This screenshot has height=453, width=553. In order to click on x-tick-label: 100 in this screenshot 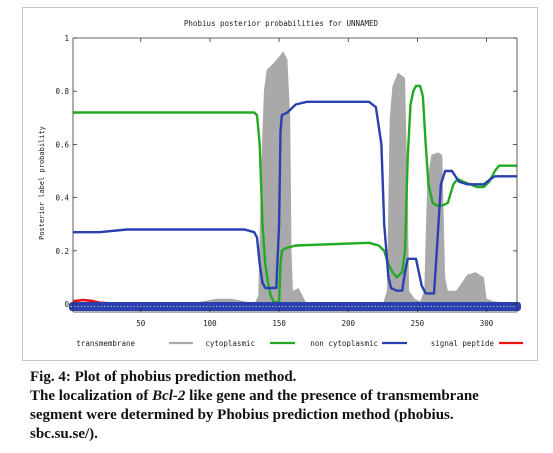, I will do `click(210, 323)`.